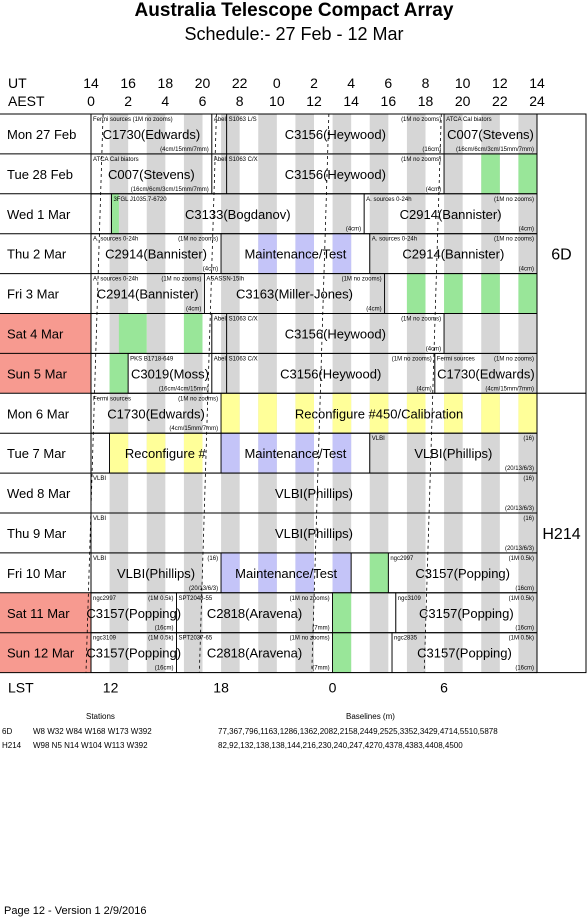 The image size is (588, 919). I want to click on band-label: (16cm/6cm/3cm/15mm/7mm), so click(495, 150).